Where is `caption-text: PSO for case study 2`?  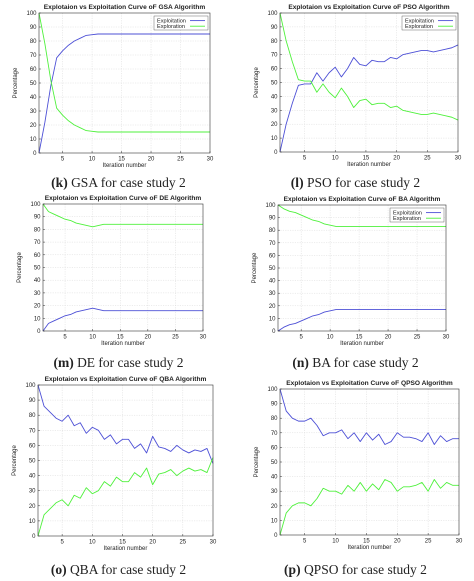 caption-text: PSO for case study 2 is located at coordinates (363, 182).